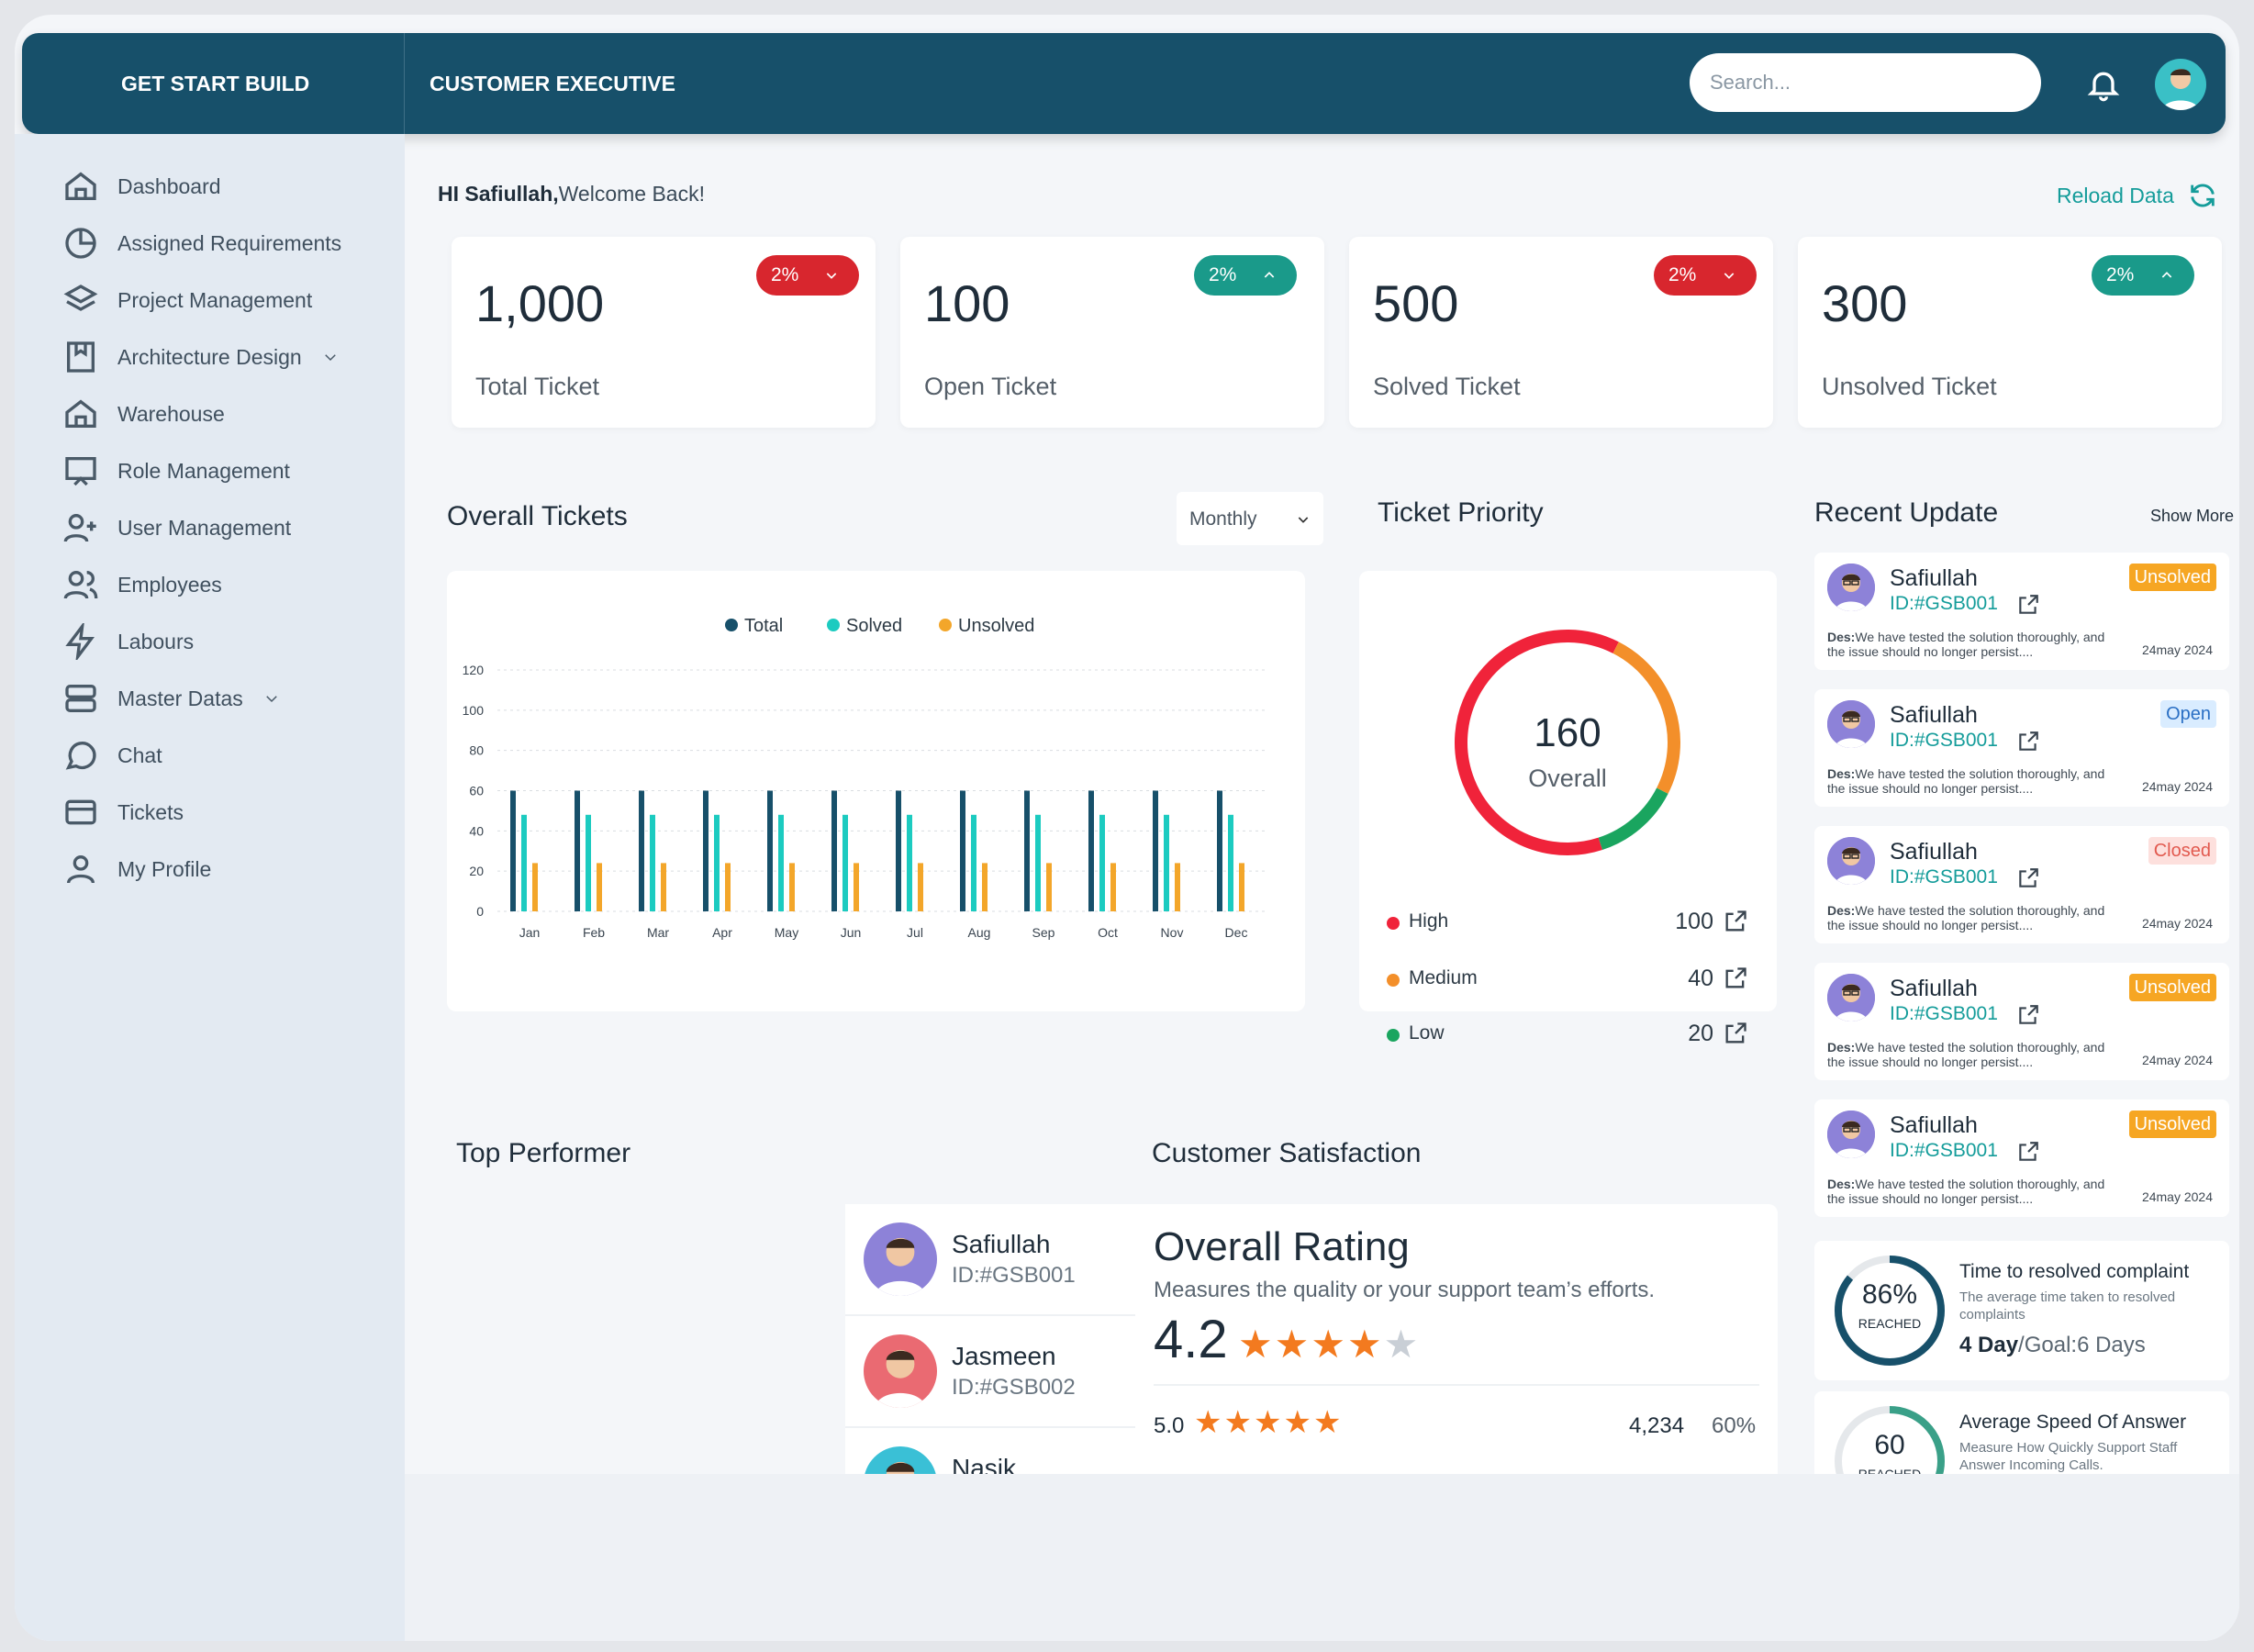  I want to click on y-tick-label: 20, so click(476, 871).